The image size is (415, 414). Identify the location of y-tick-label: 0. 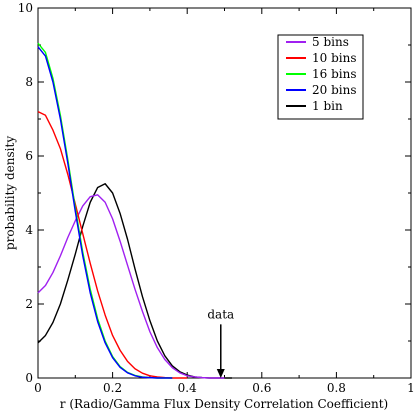
(29, 378).